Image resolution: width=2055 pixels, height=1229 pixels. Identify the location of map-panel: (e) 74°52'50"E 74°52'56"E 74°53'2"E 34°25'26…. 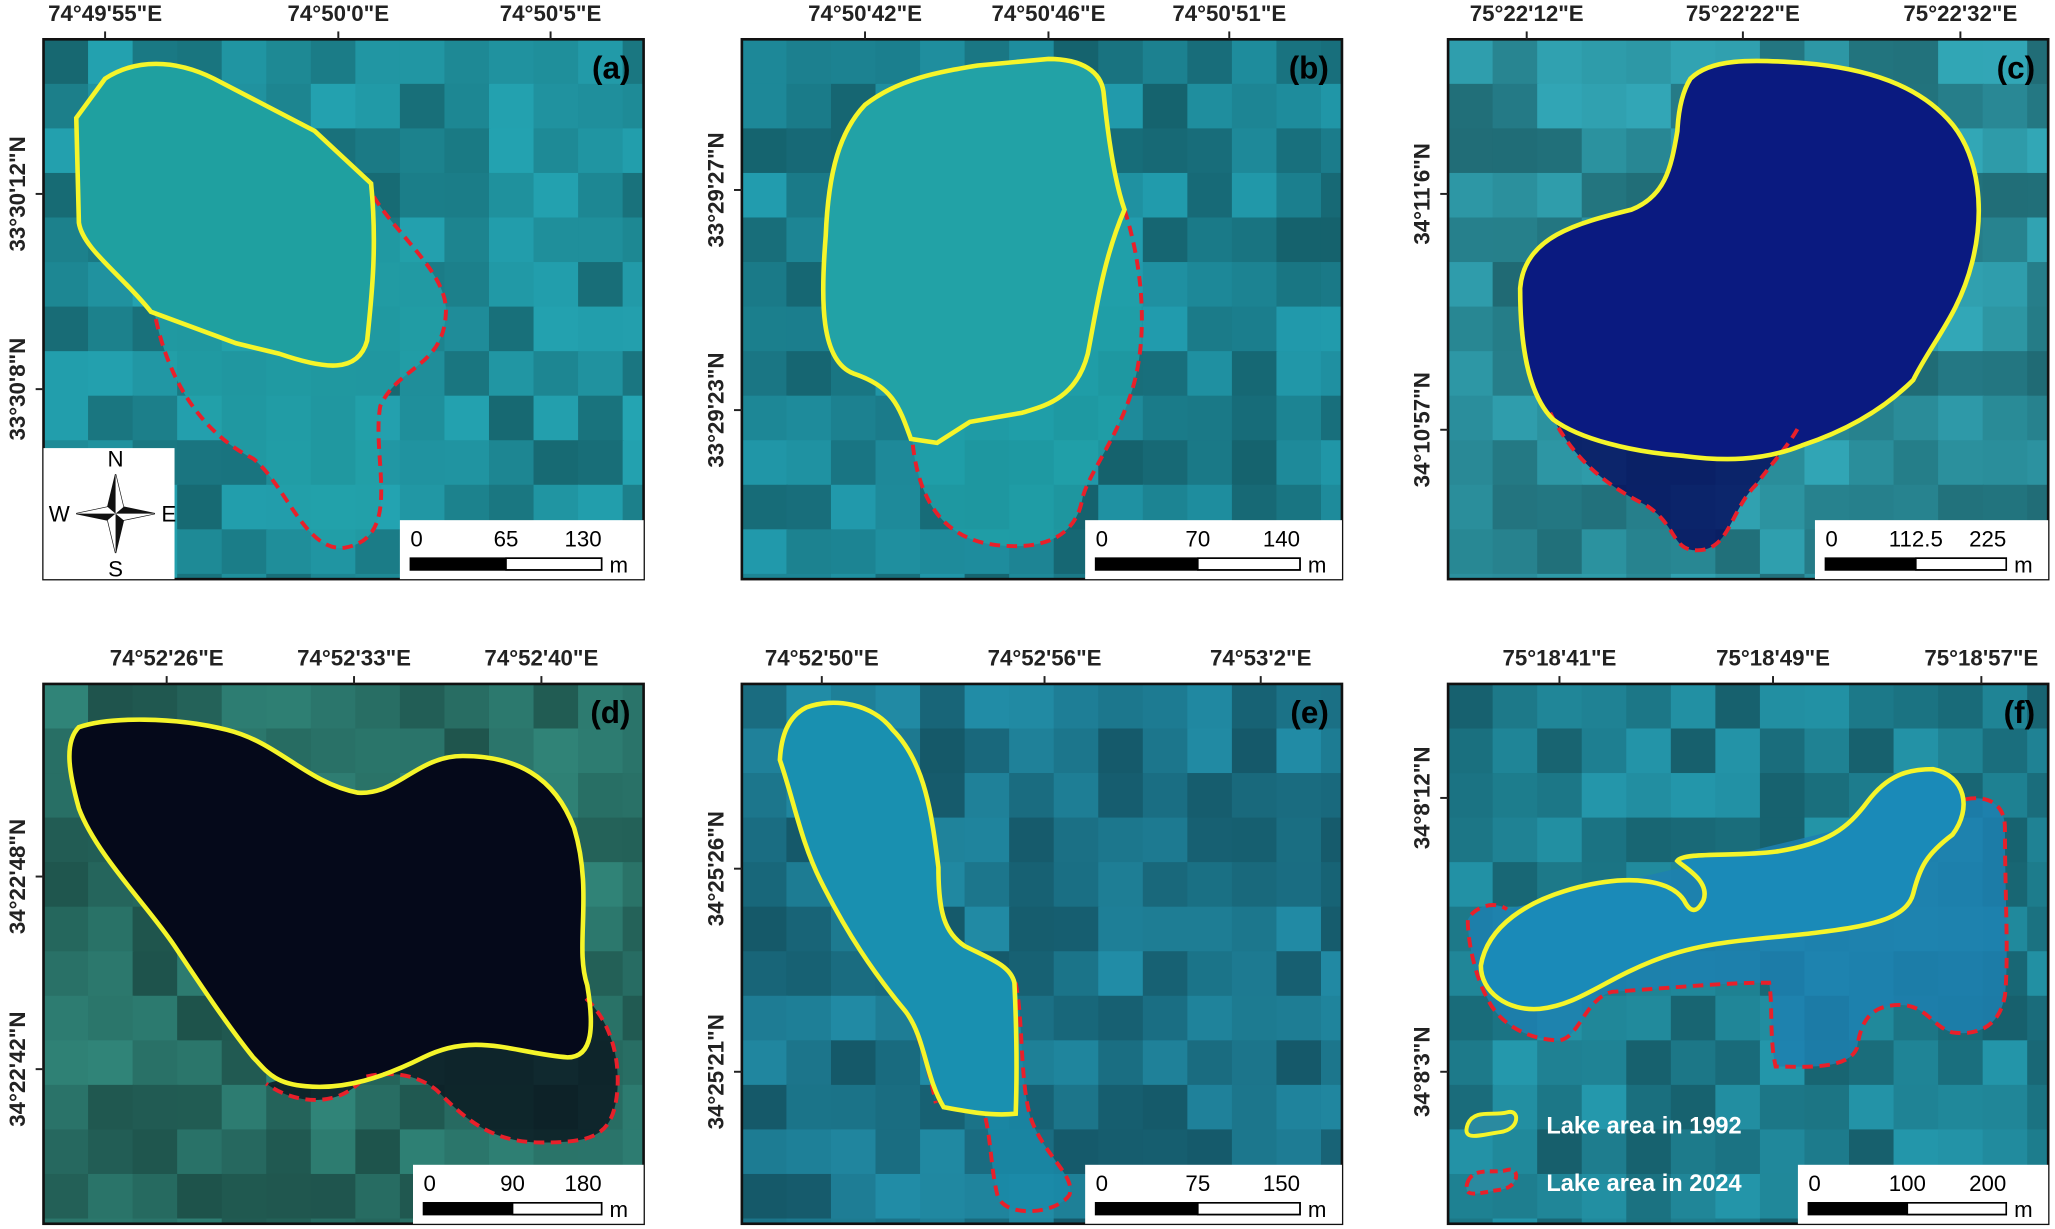
(1024, 936).